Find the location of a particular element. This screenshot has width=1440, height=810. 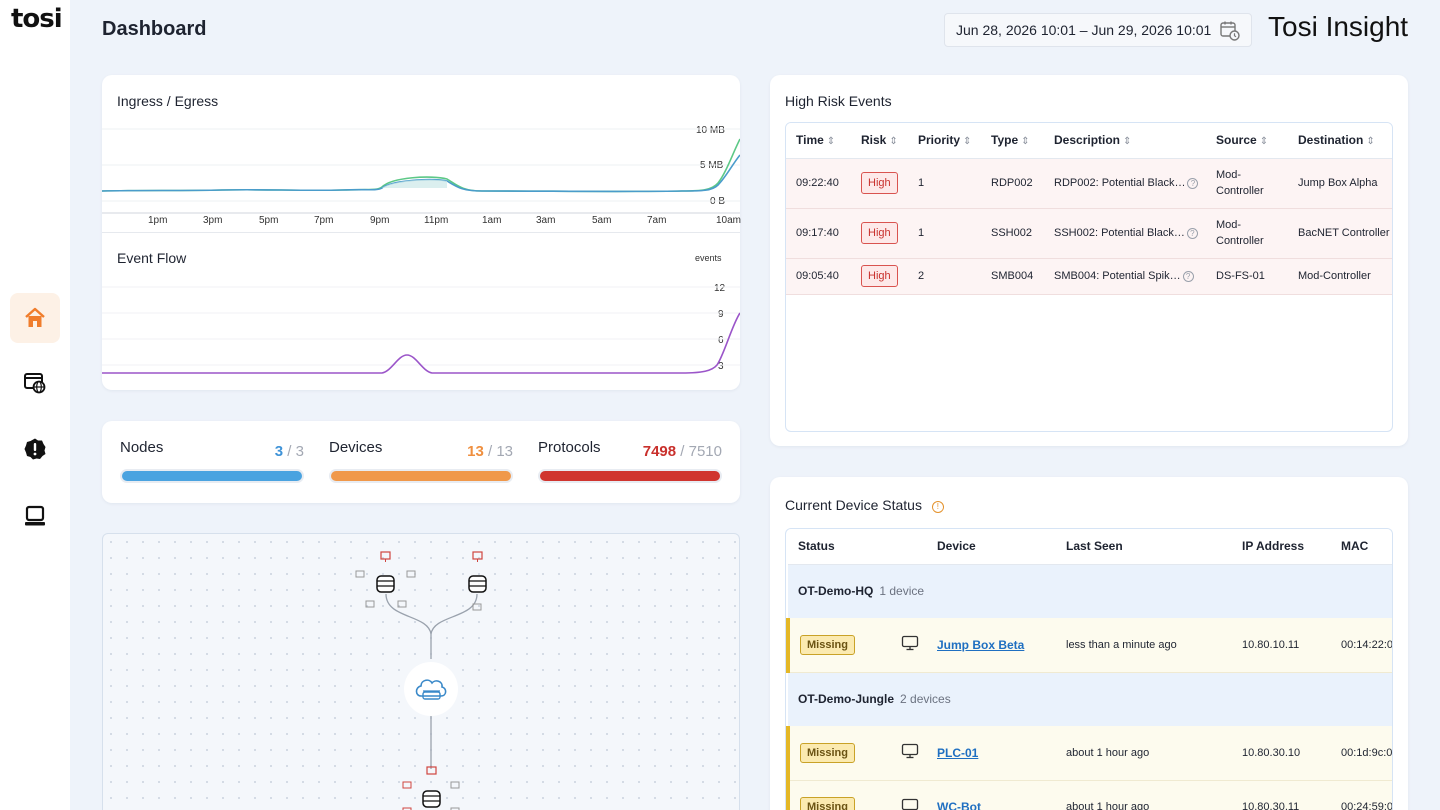

high-risk-title: High Risk Events is located at coordinates (838, 101).